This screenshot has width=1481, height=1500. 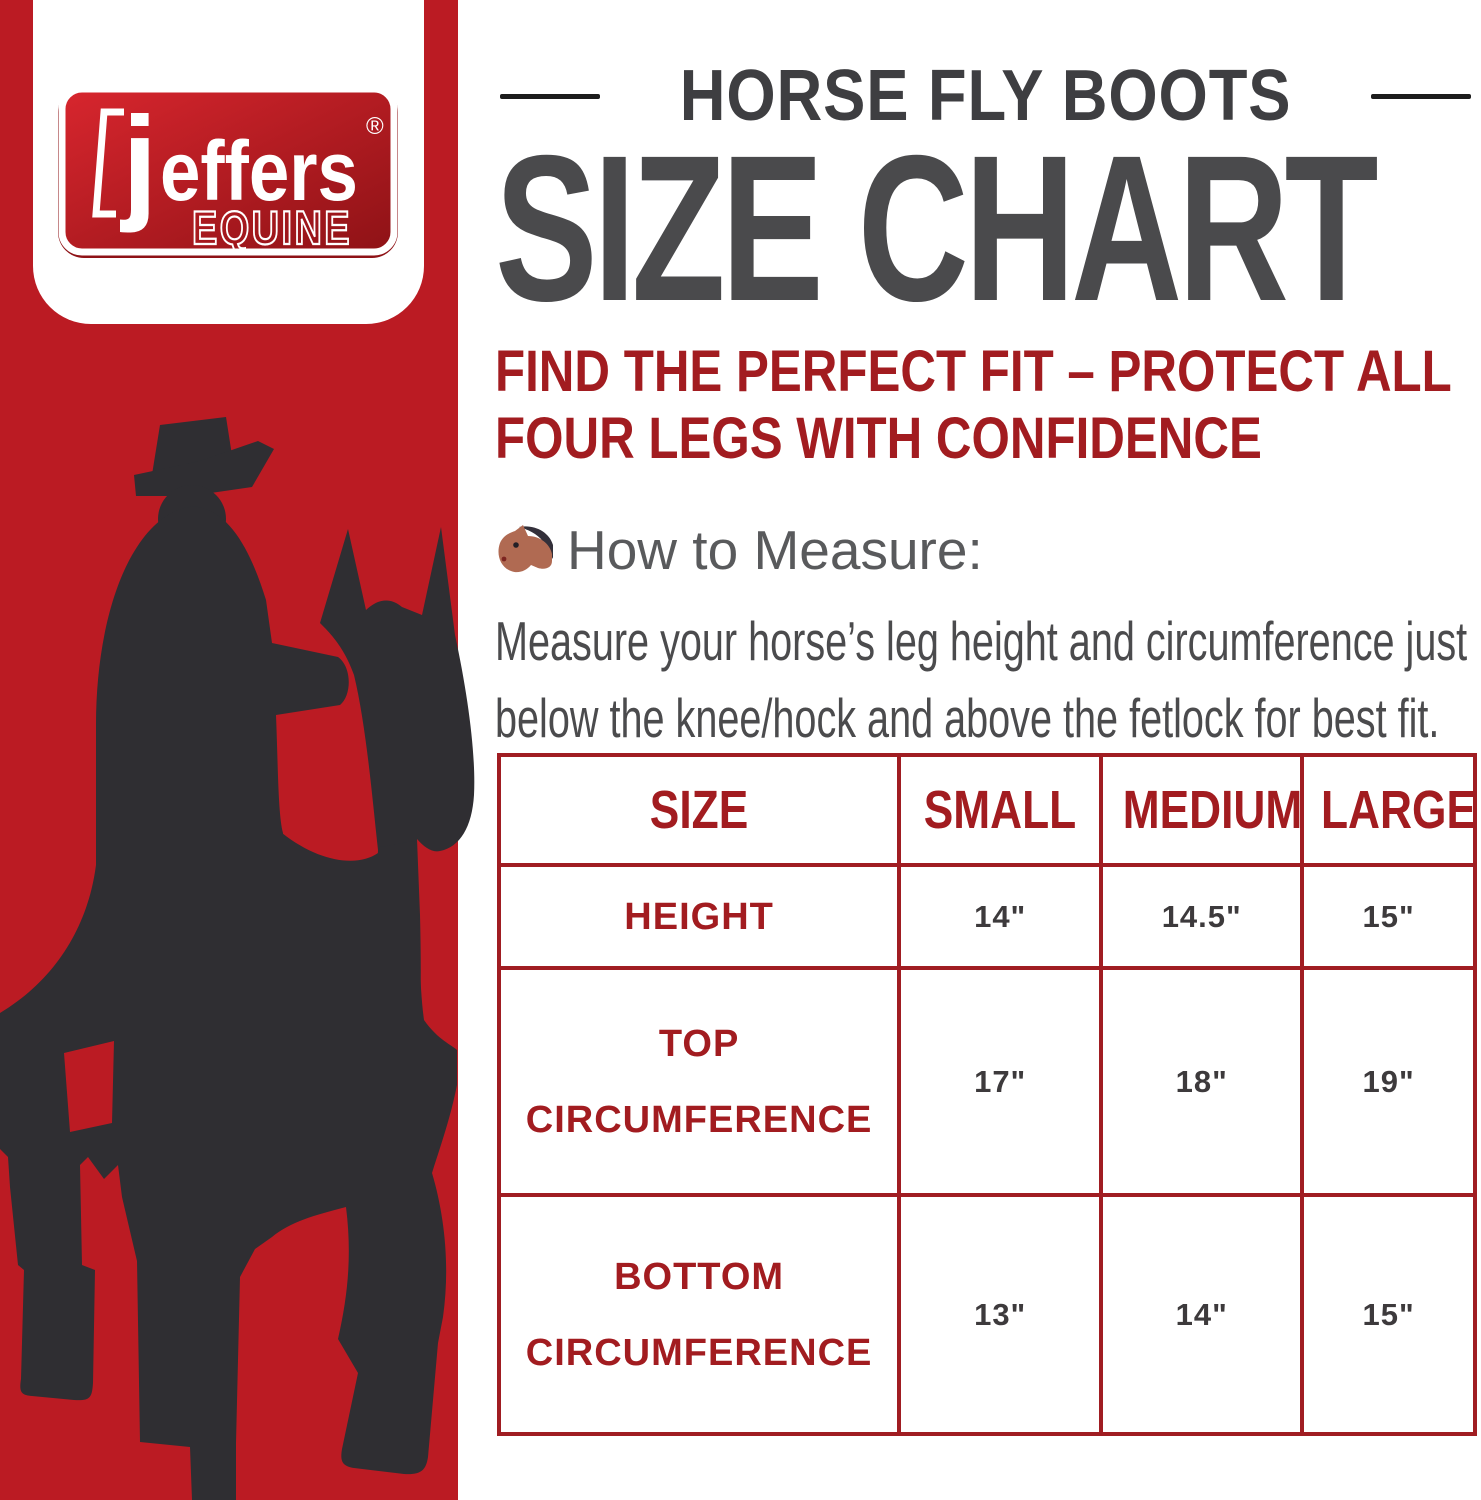 I want to click on cowboy-torso, so click(x=222, y=685).